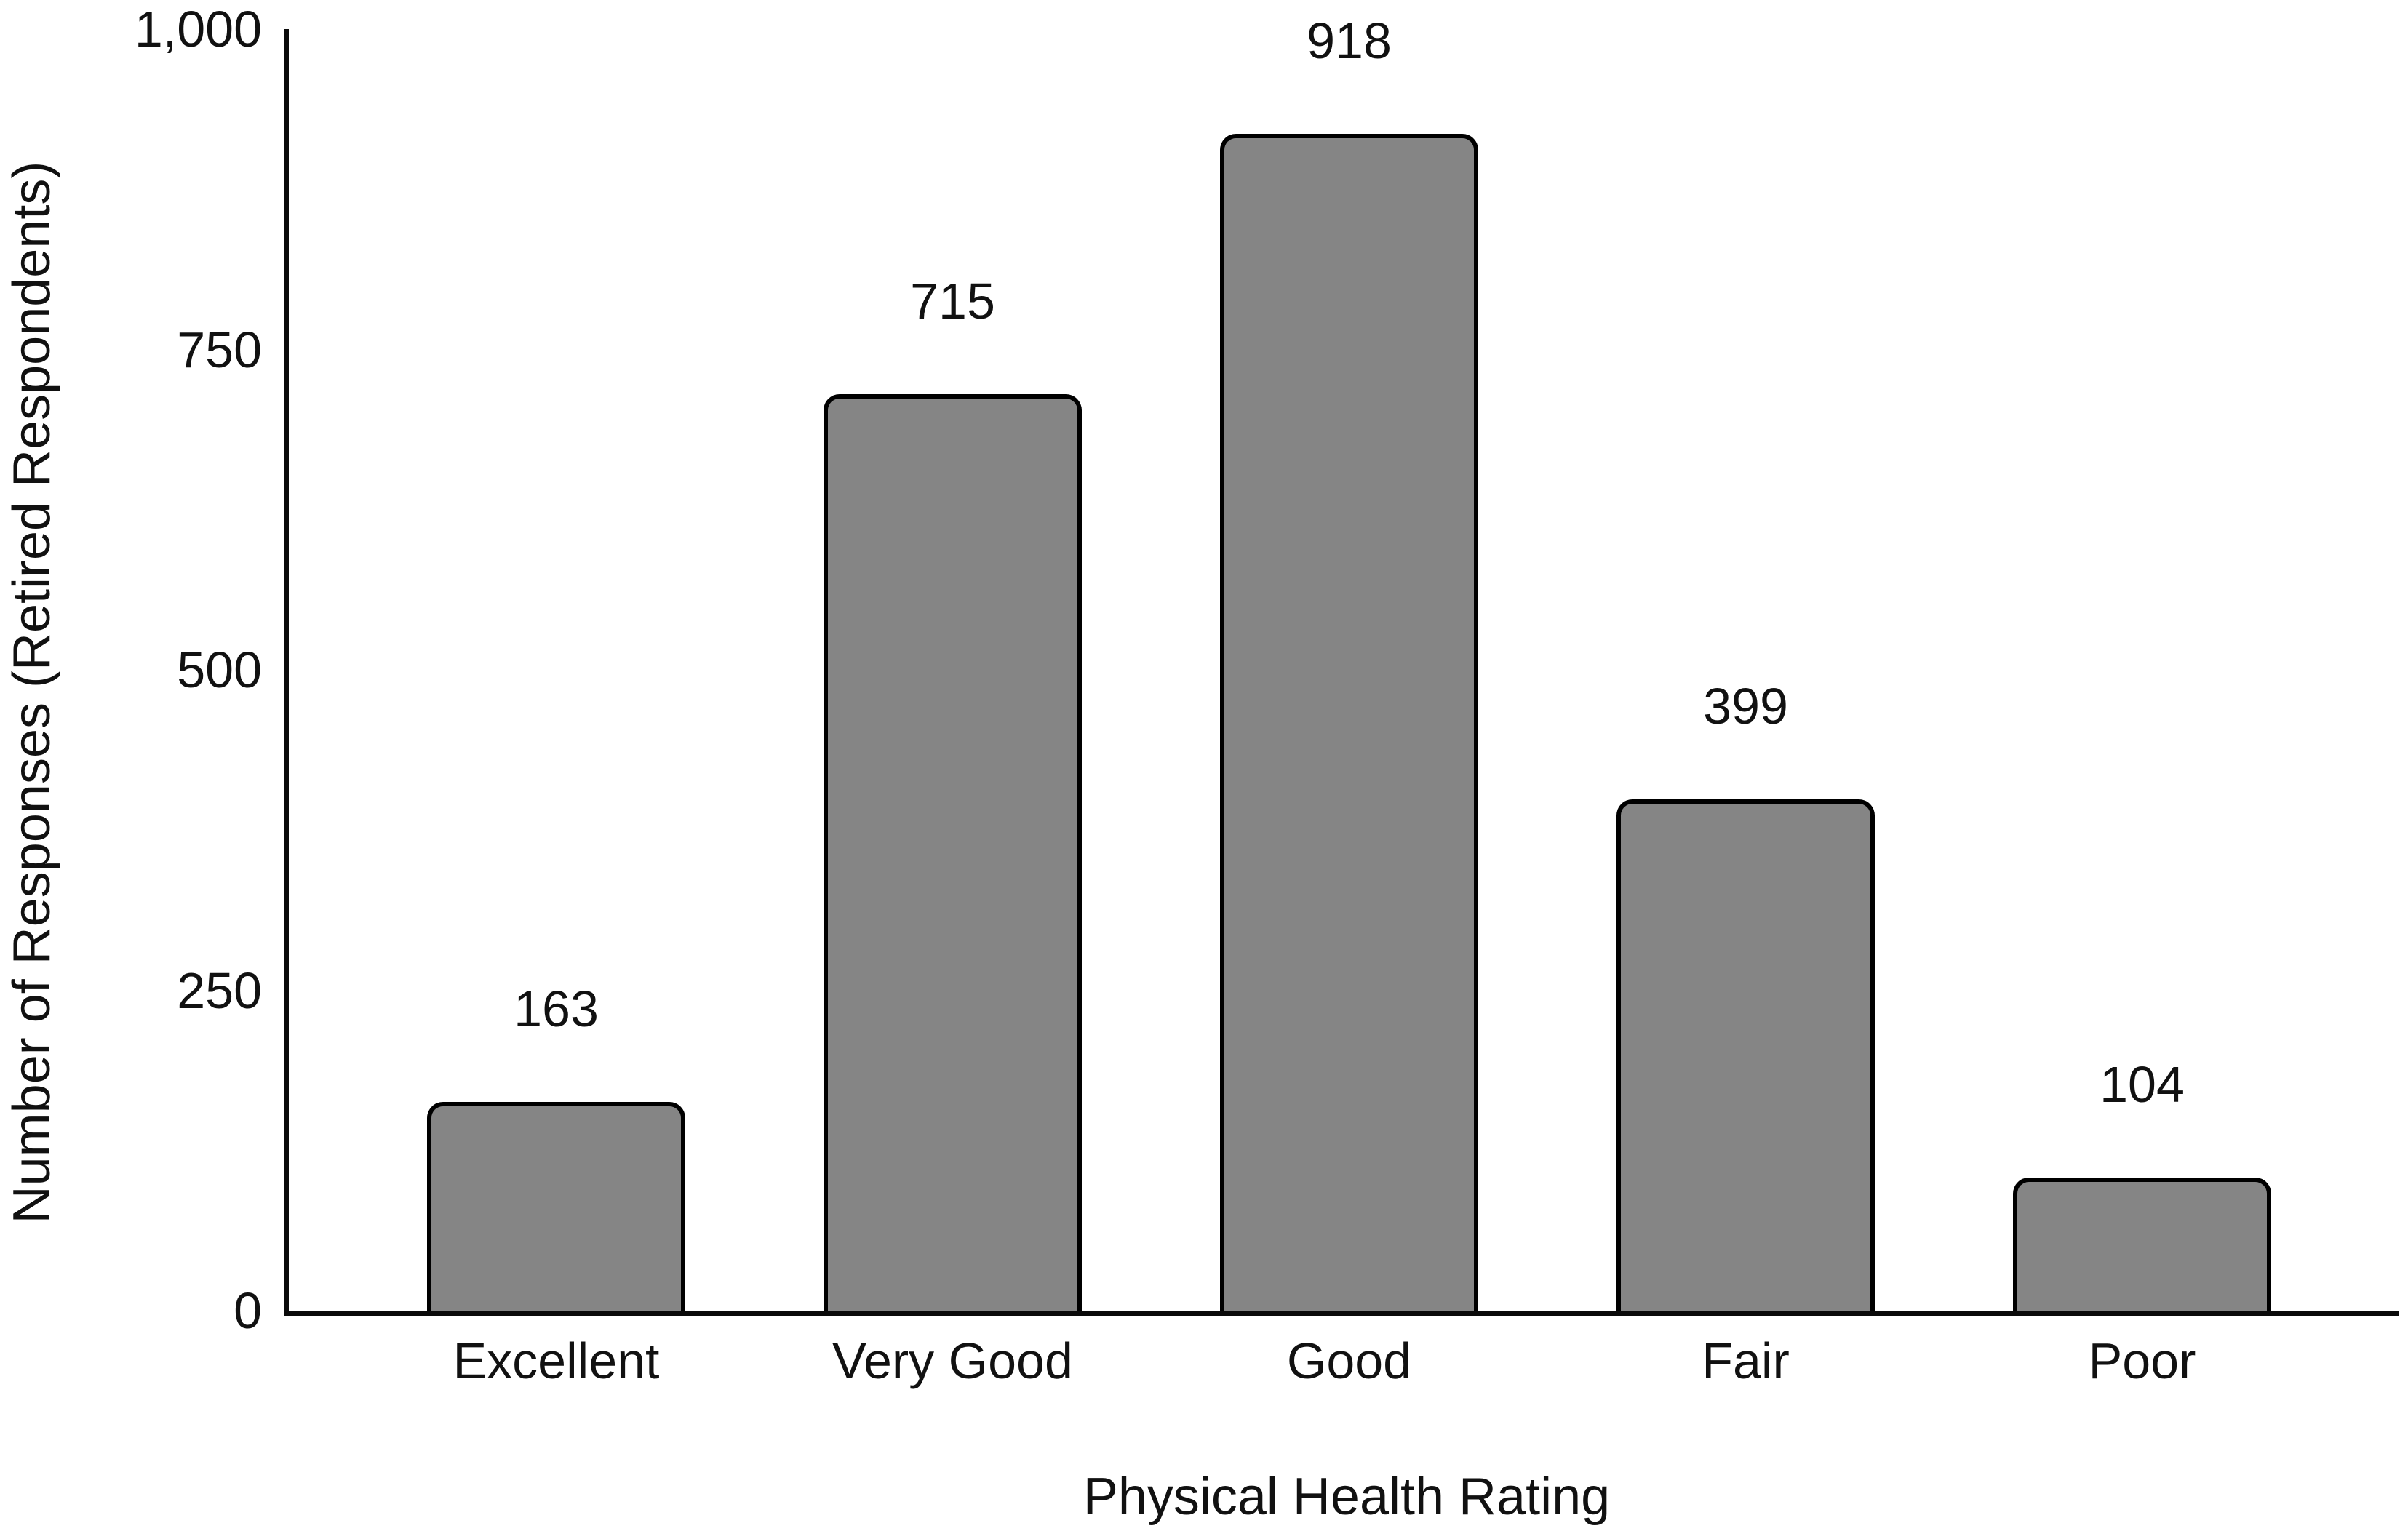  Describe the element at coordinates (131, 769) in the screenshot. I see `y-axis-ticks: 0 250 500 750 1,000` at that location.